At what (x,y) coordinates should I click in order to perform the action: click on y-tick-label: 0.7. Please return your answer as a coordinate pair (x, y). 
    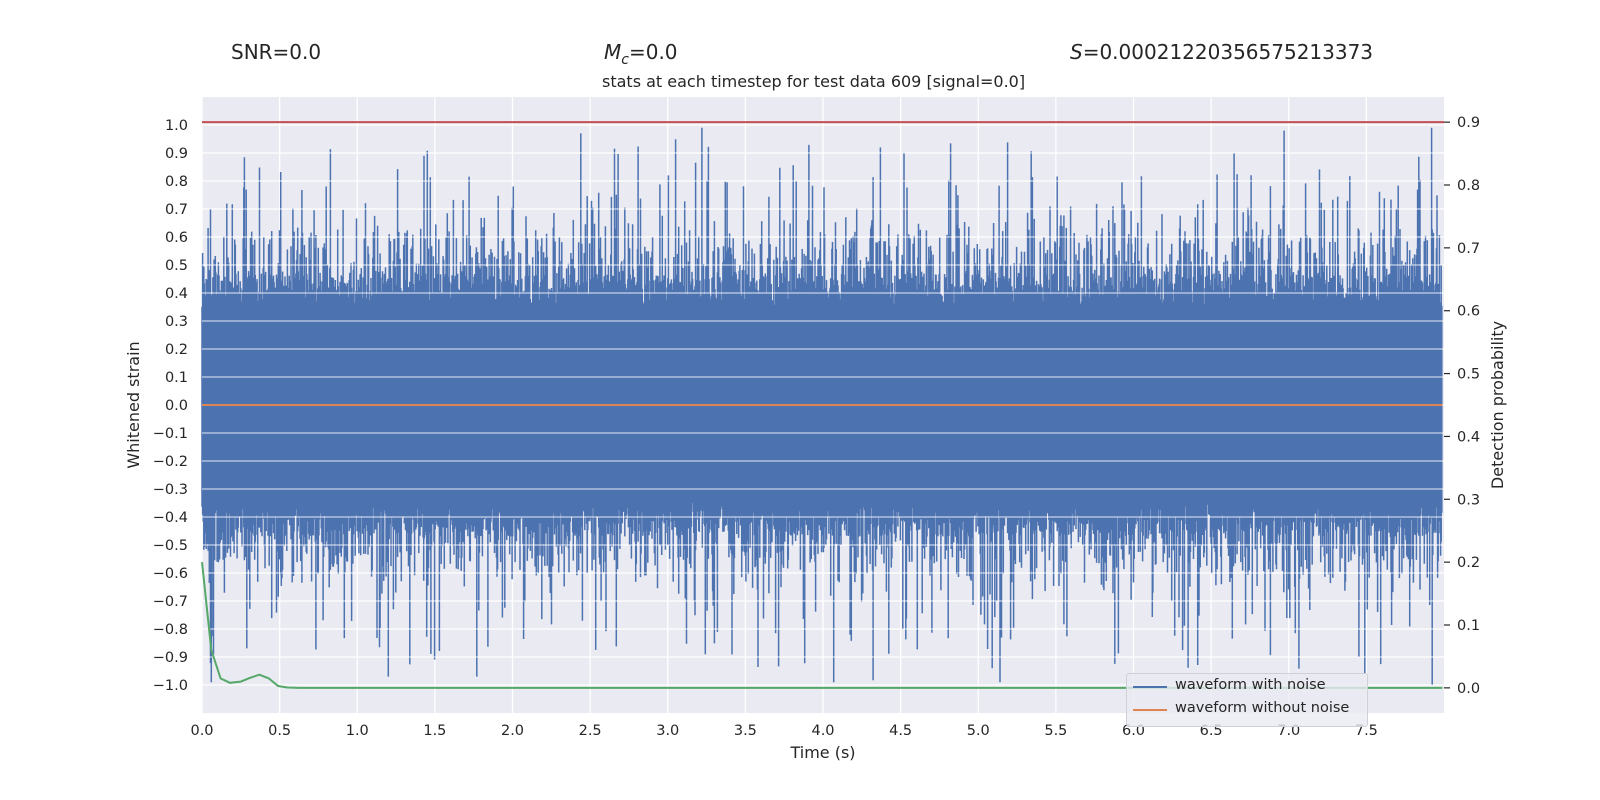
    Looking at the image, I should click on (176, 210).